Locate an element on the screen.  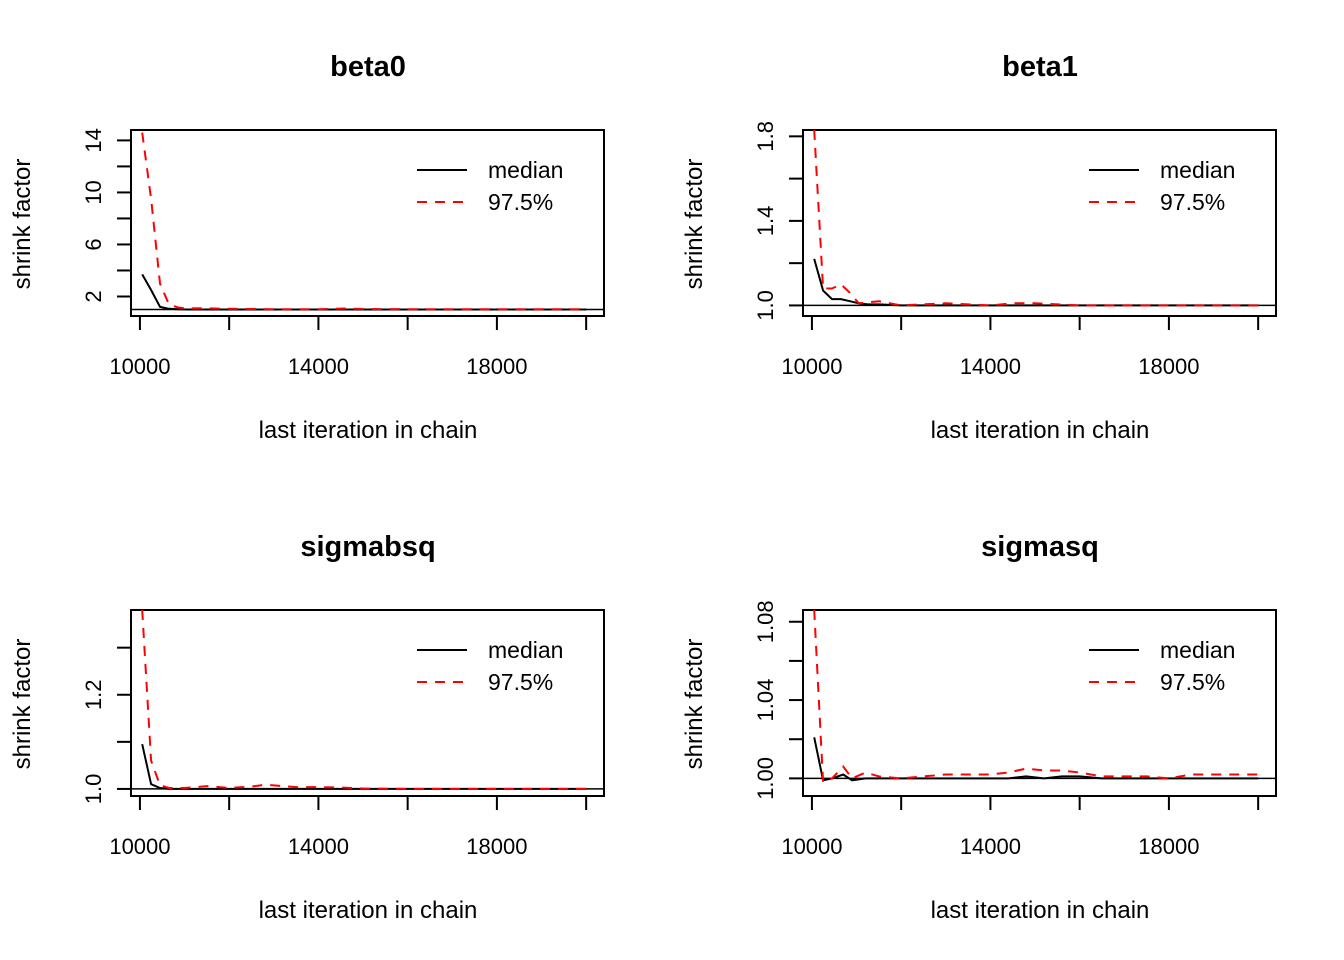
y-tick-label: 1.8 is located at coordinates (765, 136).